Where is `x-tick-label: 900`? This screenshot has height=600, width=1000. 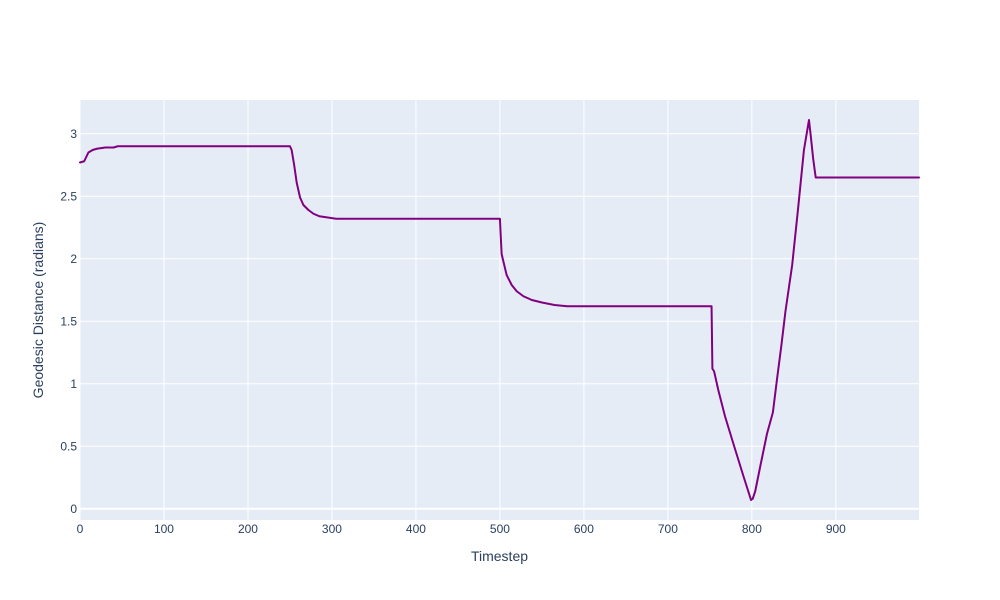 x-tick-label: 900 is located at coordinates (836, 529).